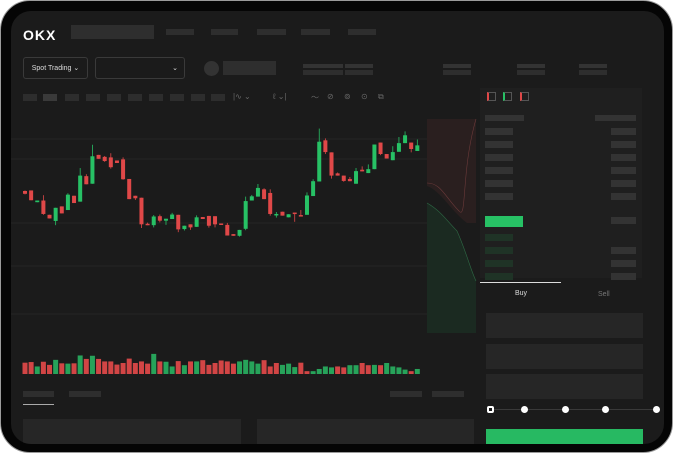 This screenshot has height=453, width=673. Describe the element at coordinates (451, 242) in the screenshot. I see `depth-bids-line` at that location.